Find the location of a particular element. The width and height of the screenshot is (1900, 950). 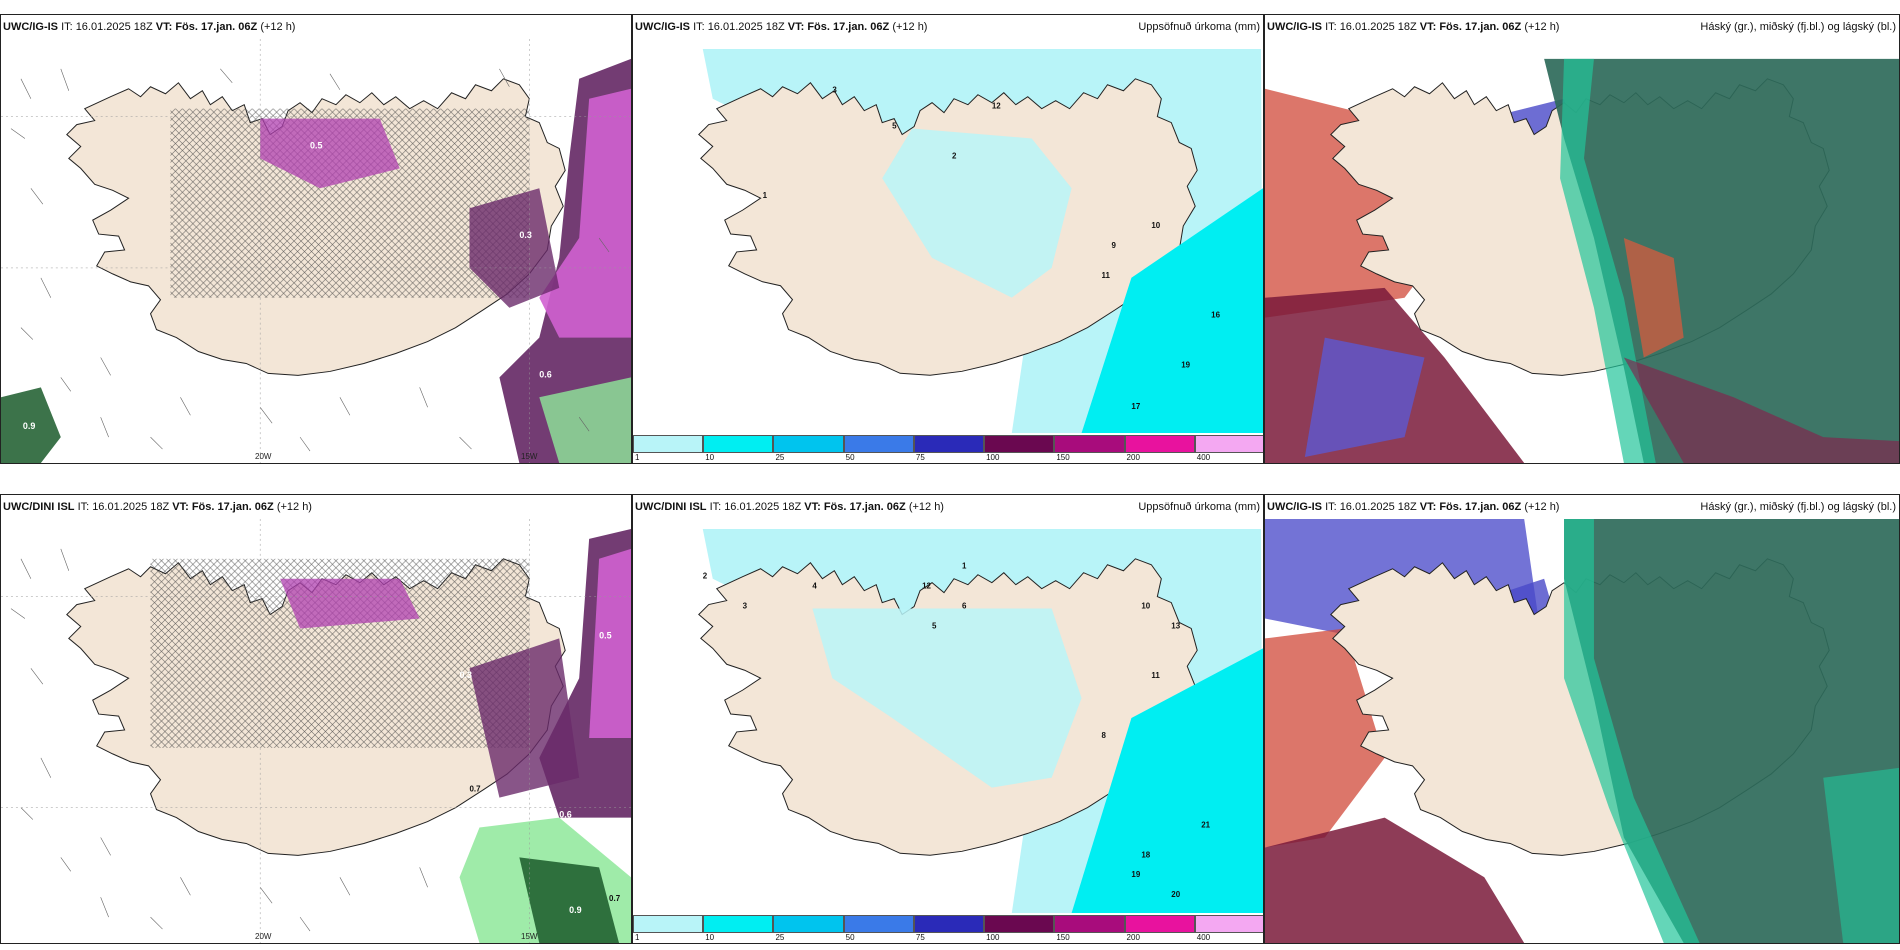

colorbar-label: 150 is located at coordinates (1063, 937).